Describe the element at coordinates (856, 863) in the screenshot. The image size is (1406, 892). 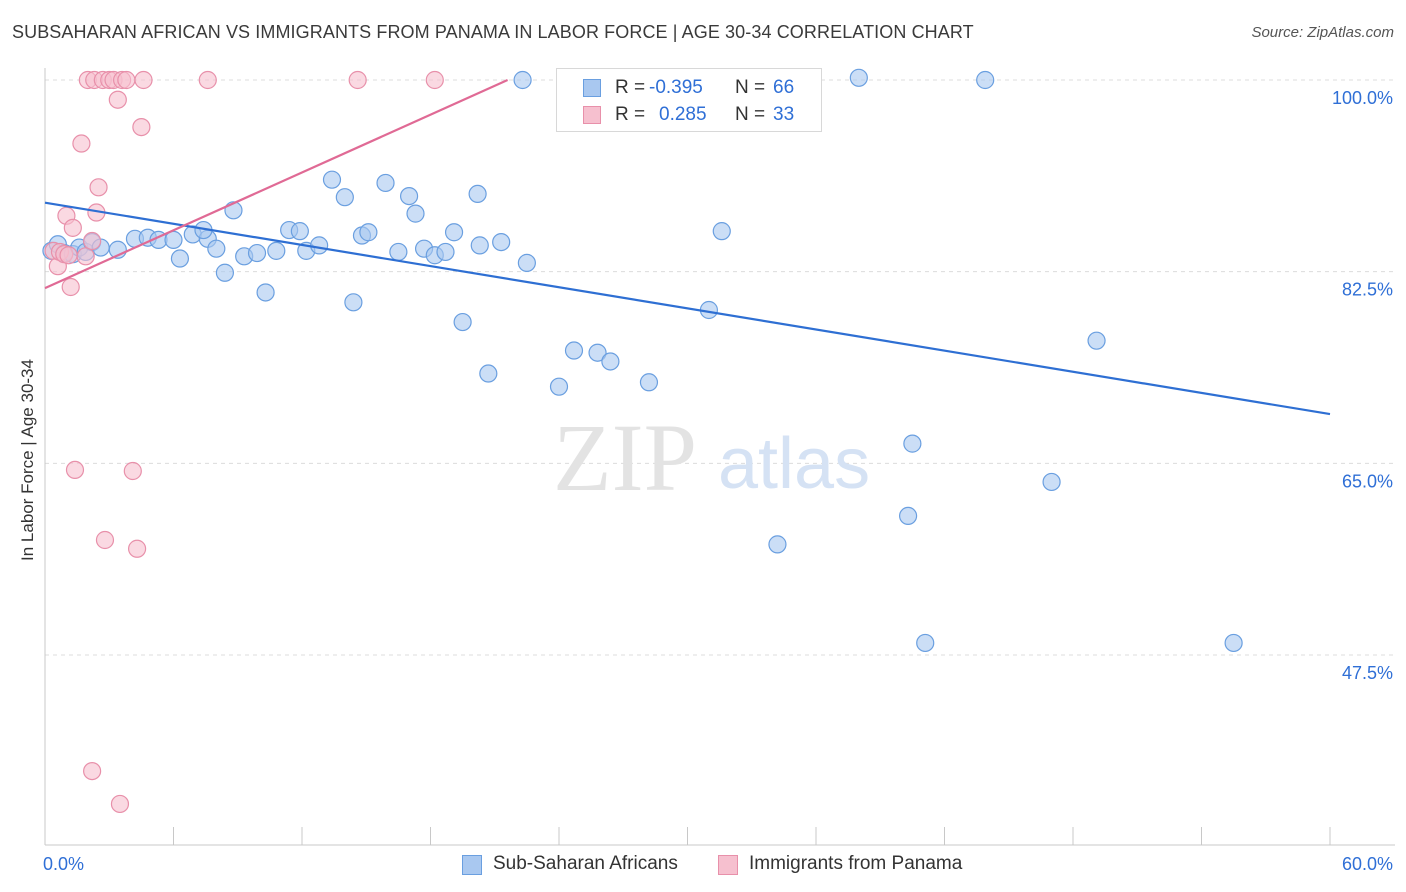
I see `series-label: Immigrants from Panama` at that location.